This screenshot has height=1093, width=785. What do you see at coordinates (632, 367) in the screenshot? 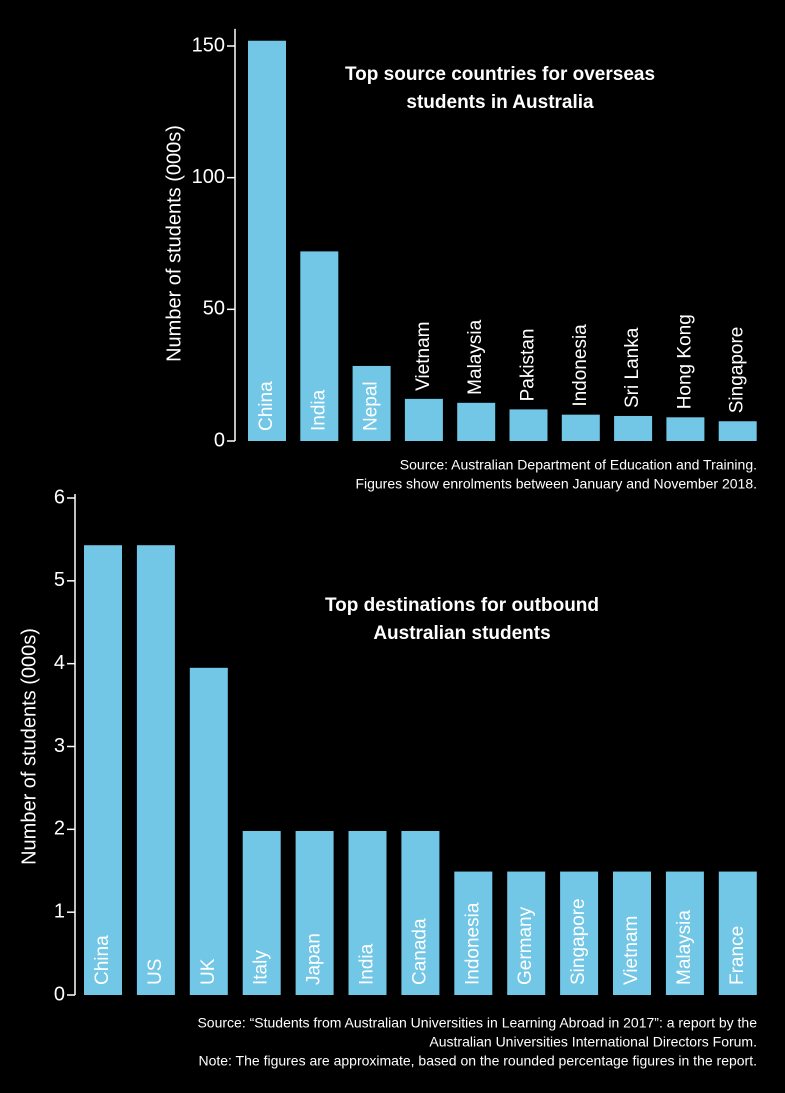
I see `category-label: Sri Lanka` at bounding box center [632, 367].